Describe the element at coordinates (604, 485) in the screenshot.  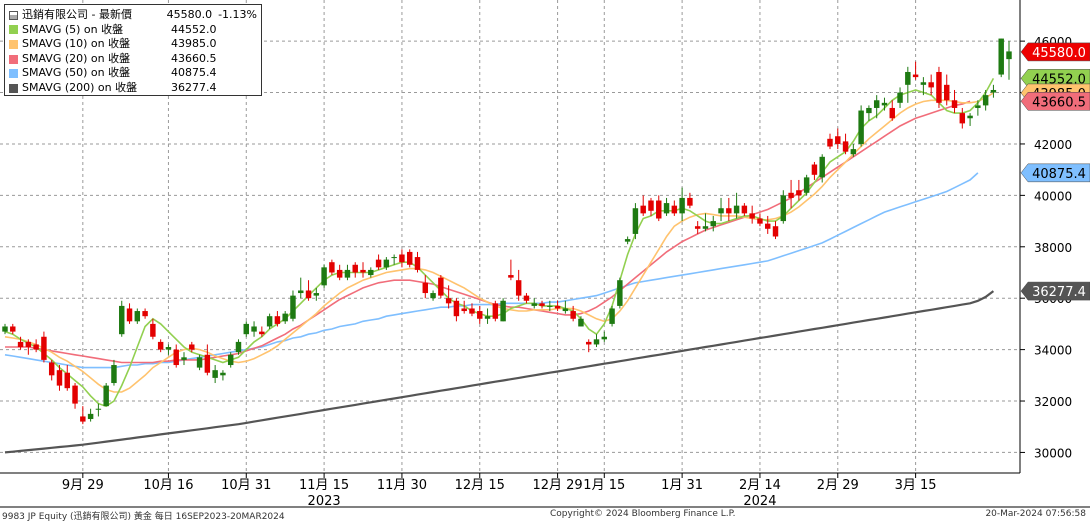
I see `x-tick-label: 1月 15` at that location.